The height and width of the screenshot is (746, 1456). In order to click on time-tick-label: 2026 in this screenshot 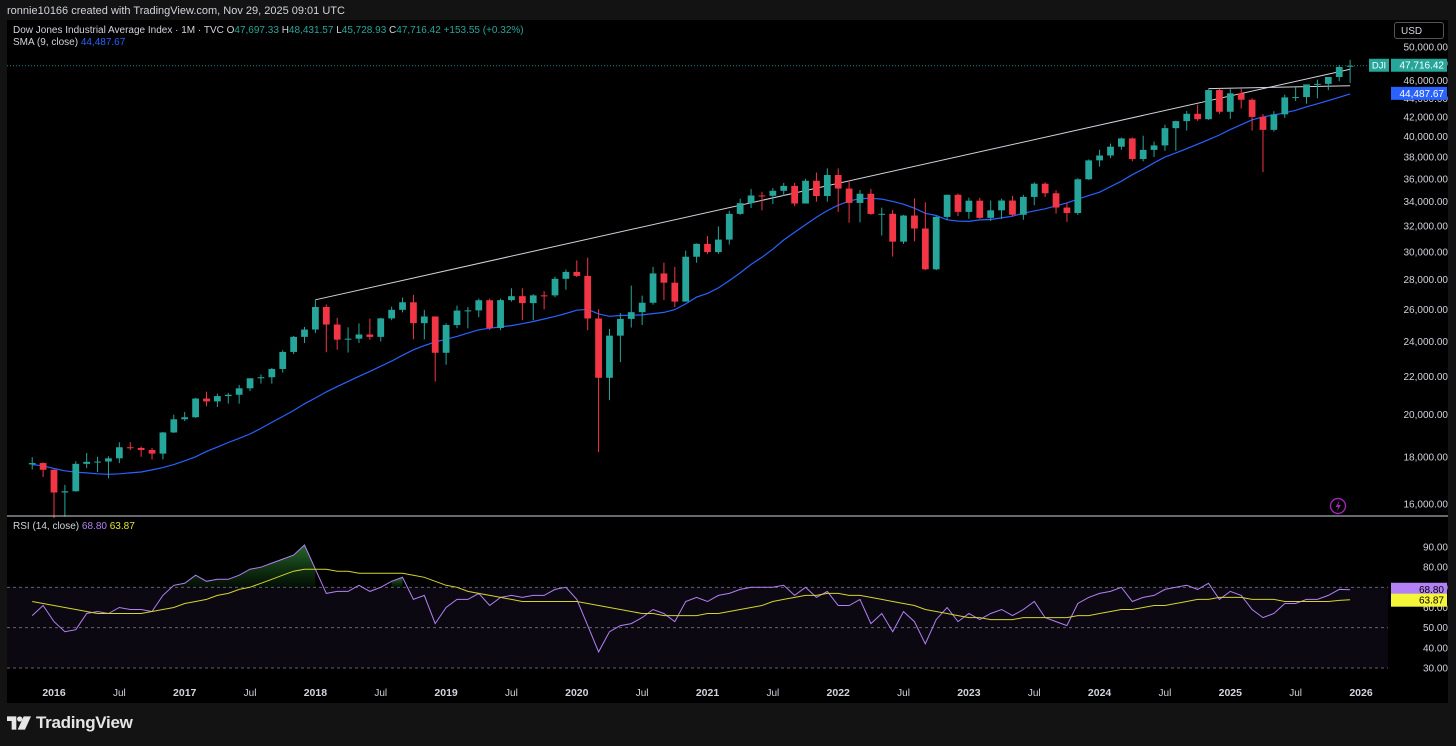, I will do `click(1361, 693)`.